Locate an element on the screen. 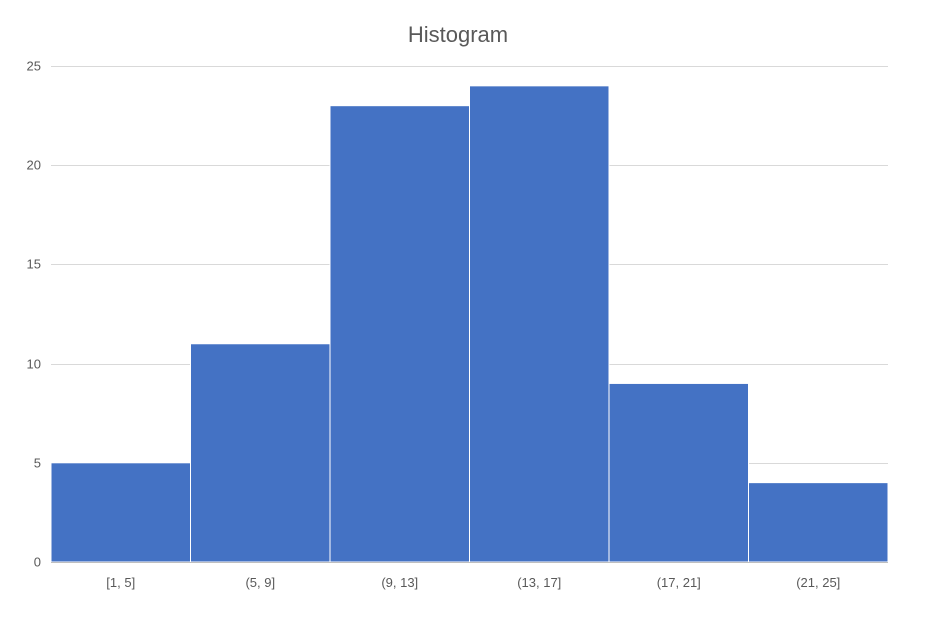 The width and height of the screenshot is (930, 628). y-tick-label: 10 is located at coordinates (34, 364).